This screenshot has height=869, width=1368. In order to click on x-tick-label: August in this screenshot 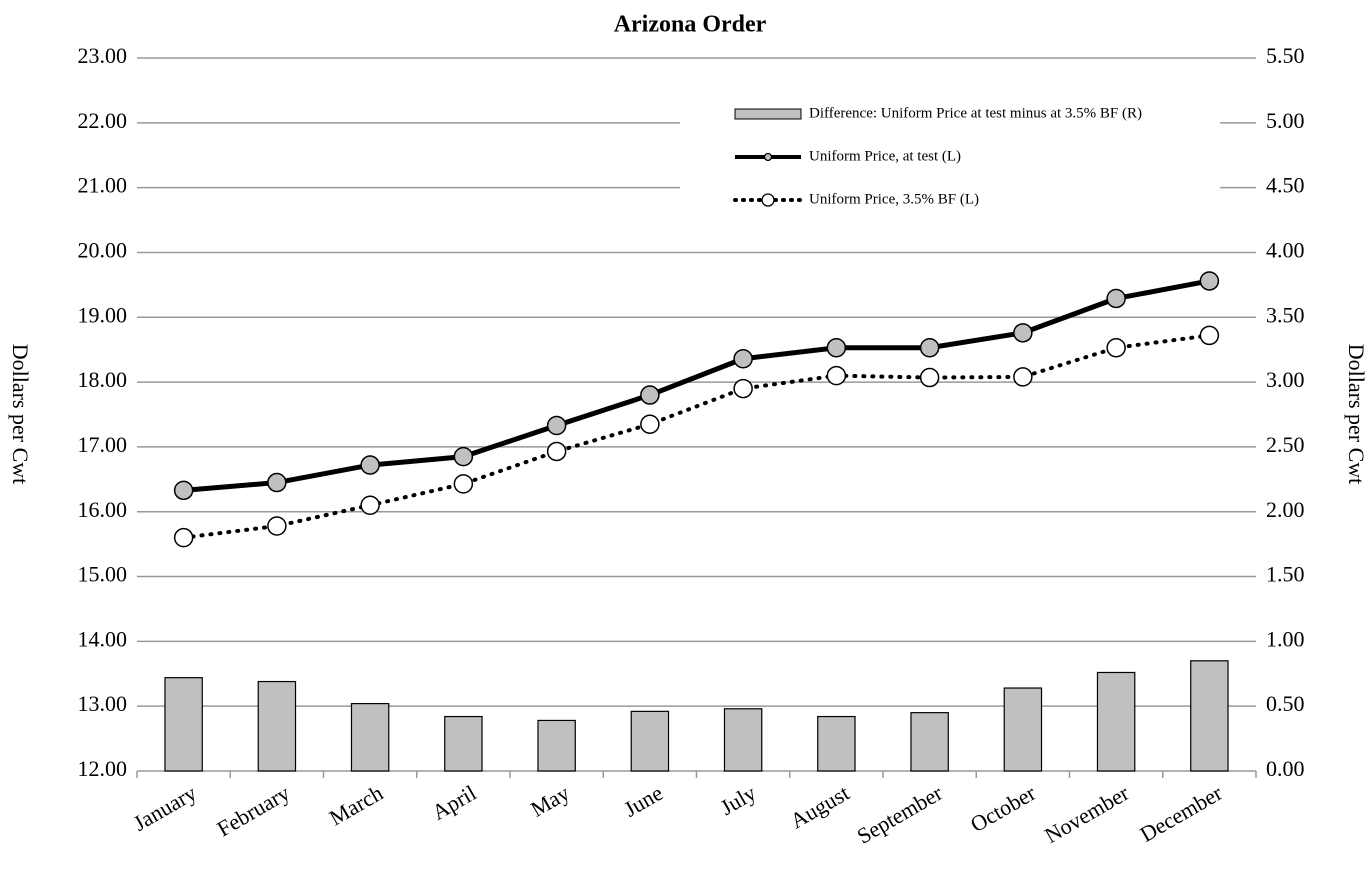, I will do `click(820, 806)`.